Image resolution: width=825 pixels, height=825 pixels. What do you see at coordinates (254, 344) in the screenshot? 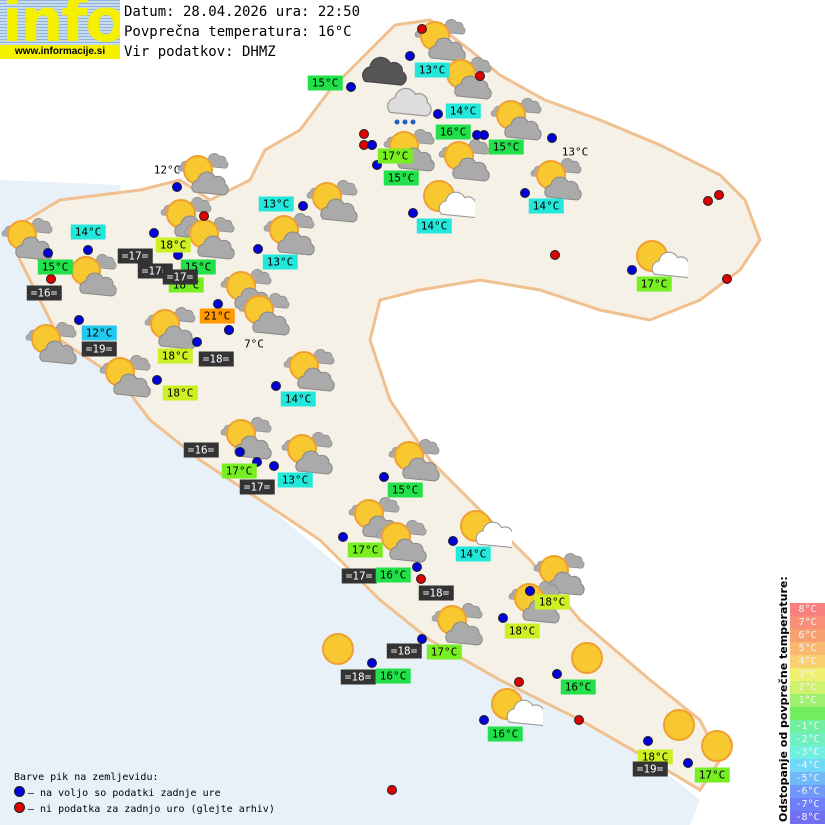
I see `air-temperature-label: 7°C` at bounding box center [254, 344].